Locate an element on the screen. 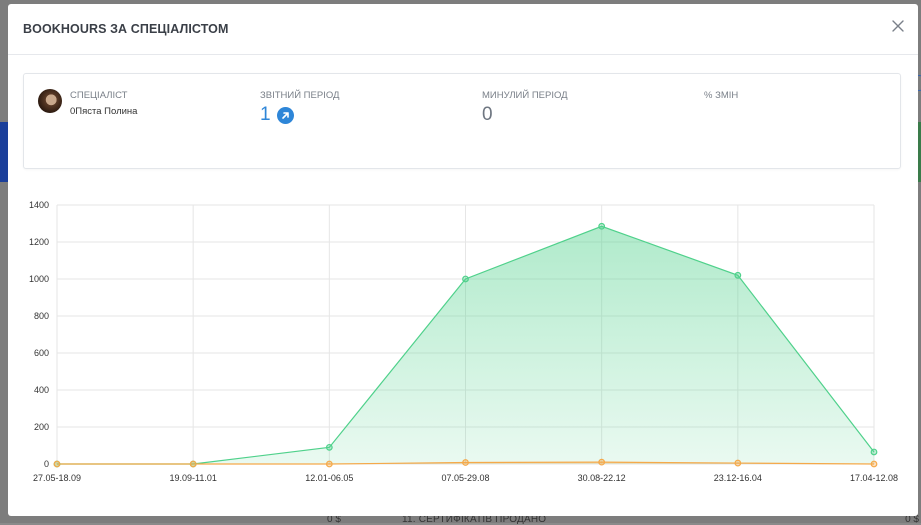 This screenshot has width=921, height=525. avatar is located at coordinates (50, 101).